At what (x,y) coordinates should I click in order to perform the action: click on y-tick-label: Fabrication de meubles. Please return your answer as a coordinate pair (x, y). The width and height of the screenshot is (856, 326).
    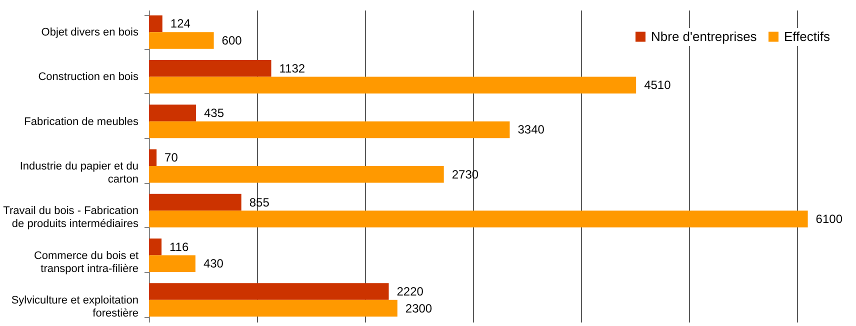
    Looking at the image, I should click on (81, 122).